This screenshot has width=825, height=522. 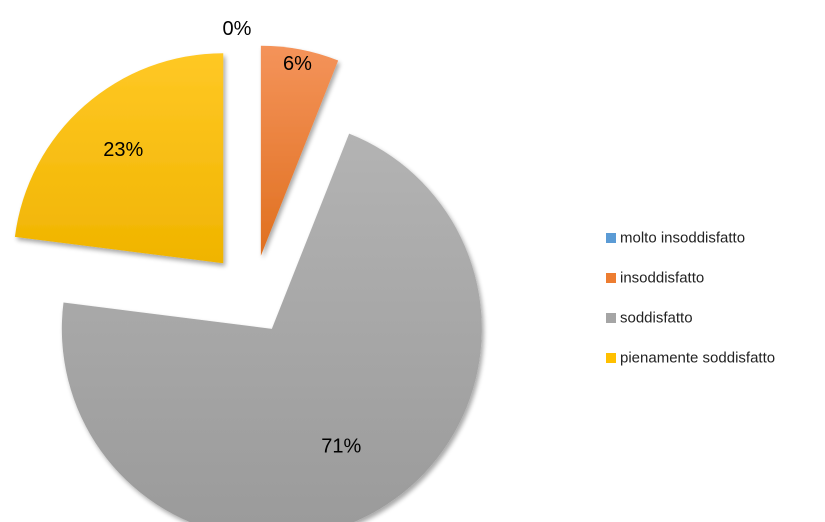 What do you see at coordinates (611, 278) in the screenshot?
I see `legend-swatch-insoddisfatto` at bounding box center [611, 278].